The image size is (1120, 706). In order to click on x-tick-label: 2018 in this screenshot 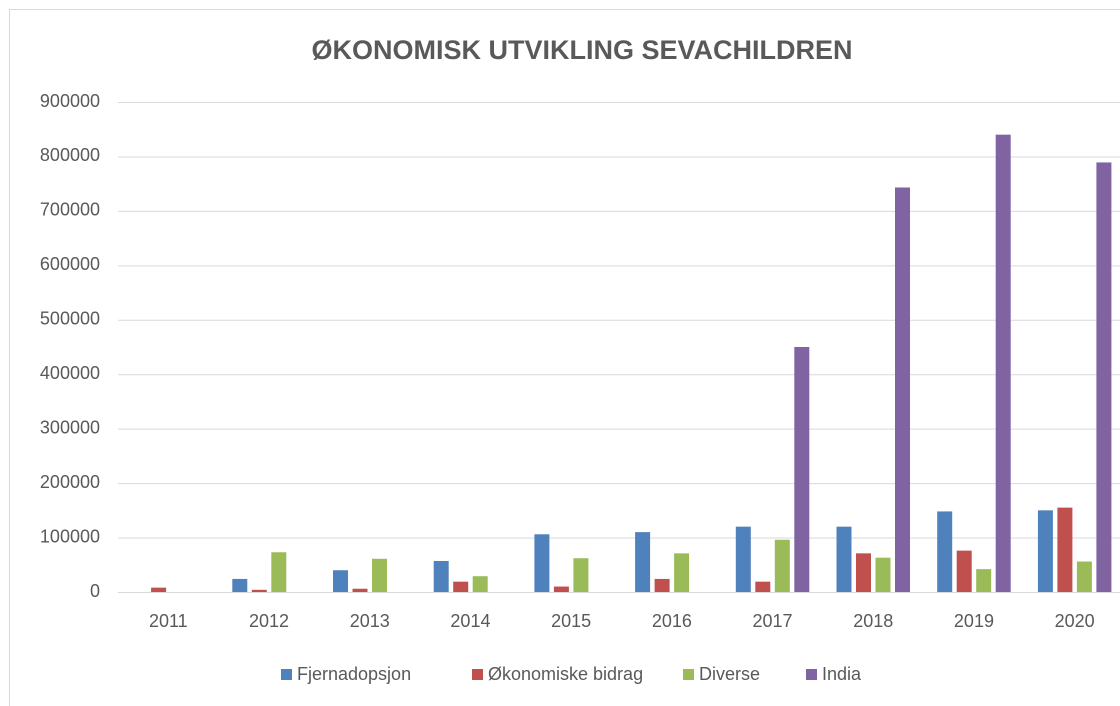, I will do `click(873, 621)`.